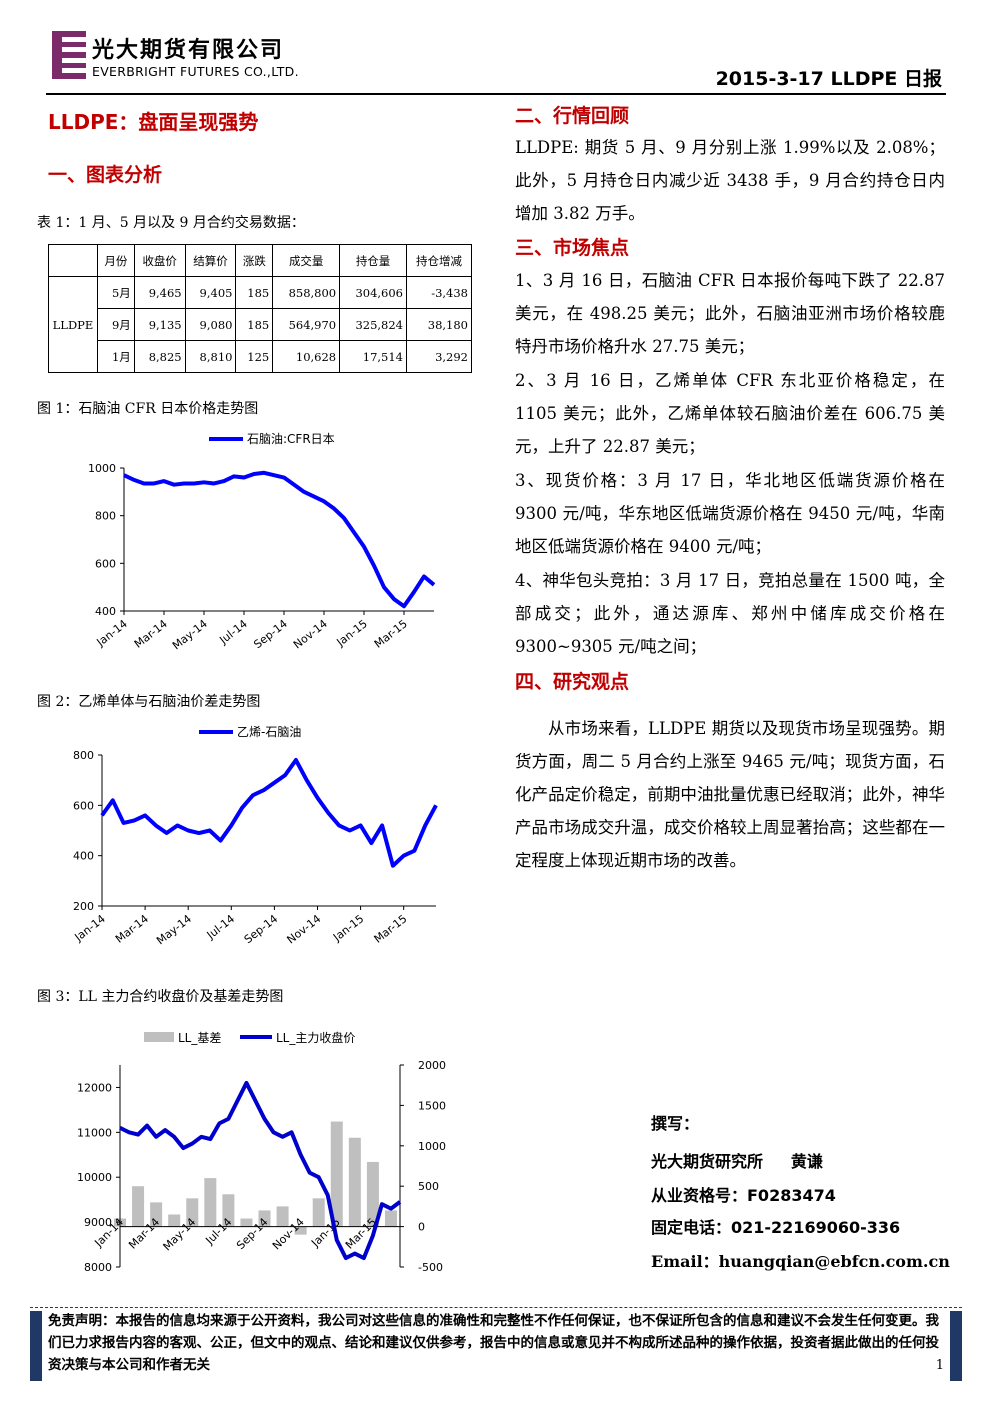 This screenshot has width=992, height=1403. I want to click on author-phone: 固定电话：021-22169060-336, so click(776, 1227).